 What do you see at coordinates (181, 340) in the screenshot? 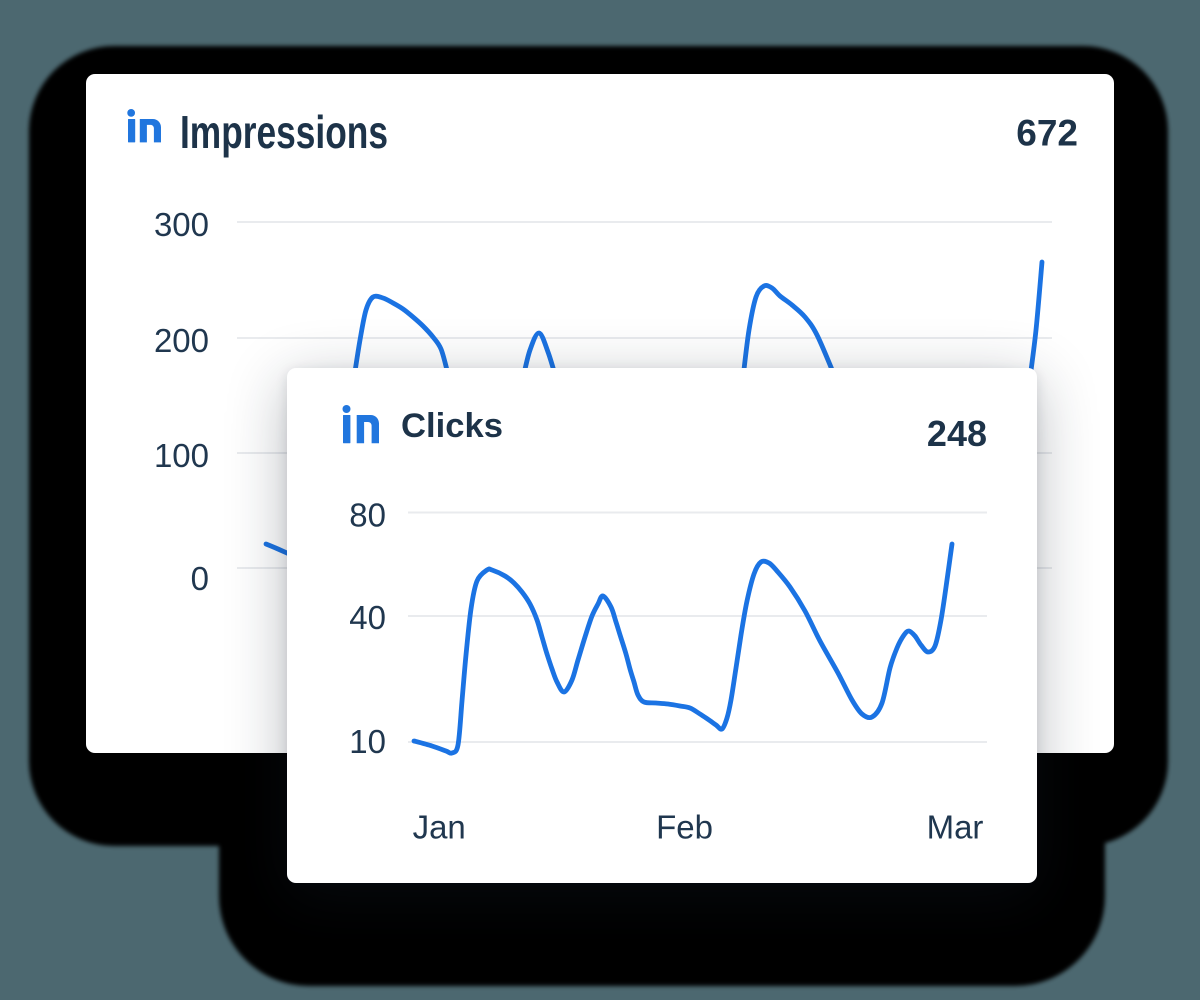
I see `svg-text: 200` at bounding box center [181, 340].